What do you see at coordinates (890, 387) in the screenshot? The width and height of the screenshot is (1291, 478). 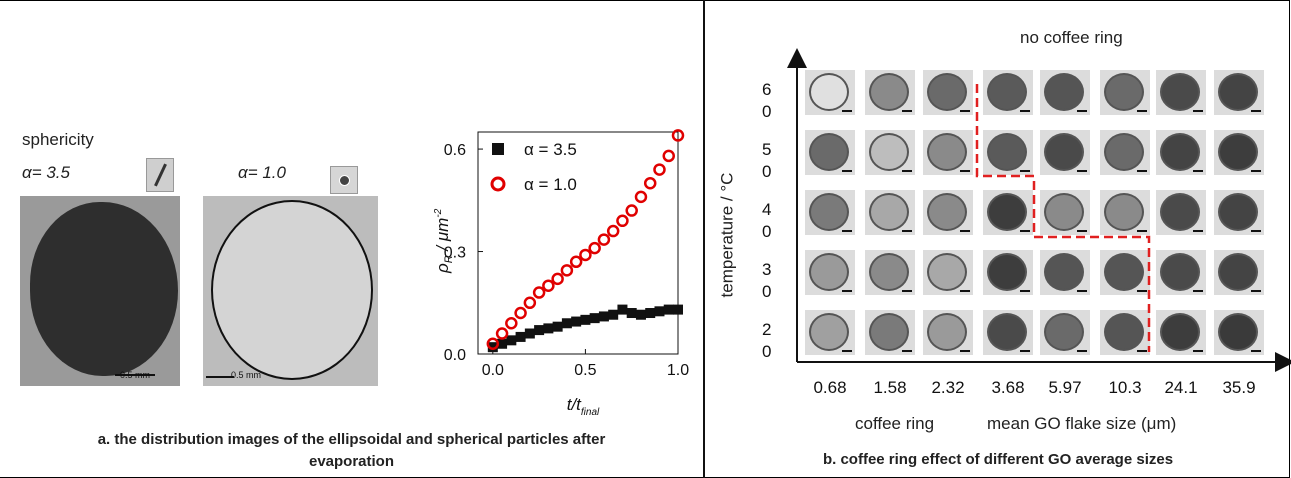 I see `x-tick-label: 1.58` at bounding box center [890, 387].